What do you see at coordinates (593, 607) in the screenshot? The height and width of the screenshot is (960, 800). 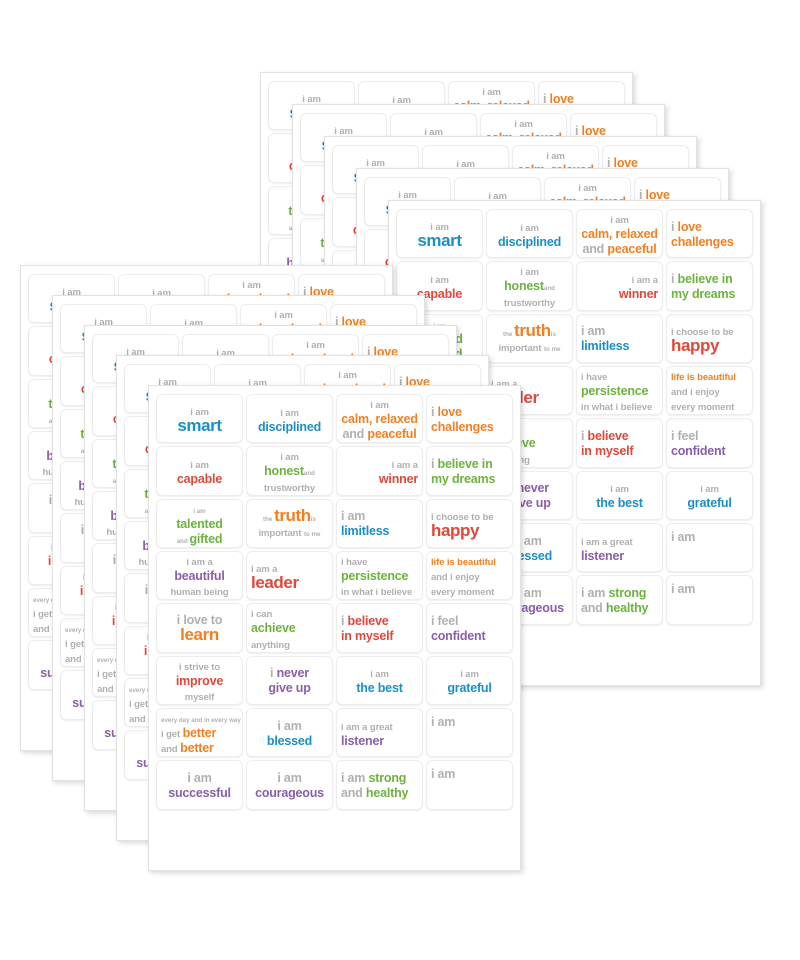 I see `sticker-word: and` at bounding box center [593, 607].